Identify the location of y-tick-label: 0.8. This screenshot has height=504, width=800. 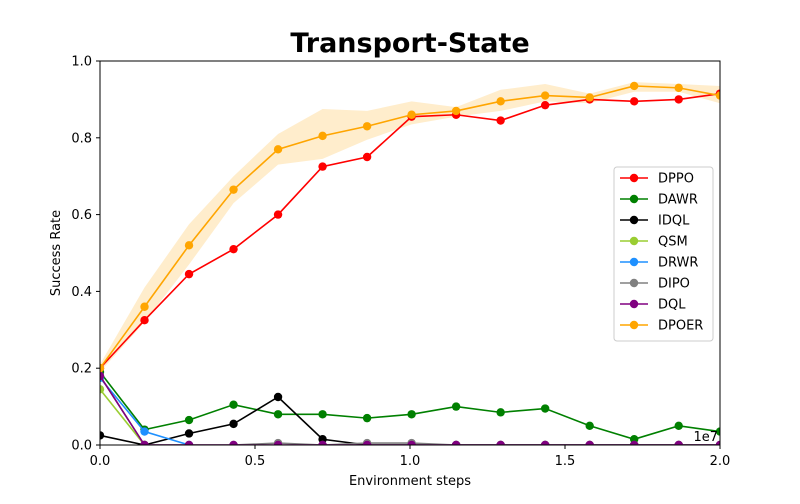
(81, 138).